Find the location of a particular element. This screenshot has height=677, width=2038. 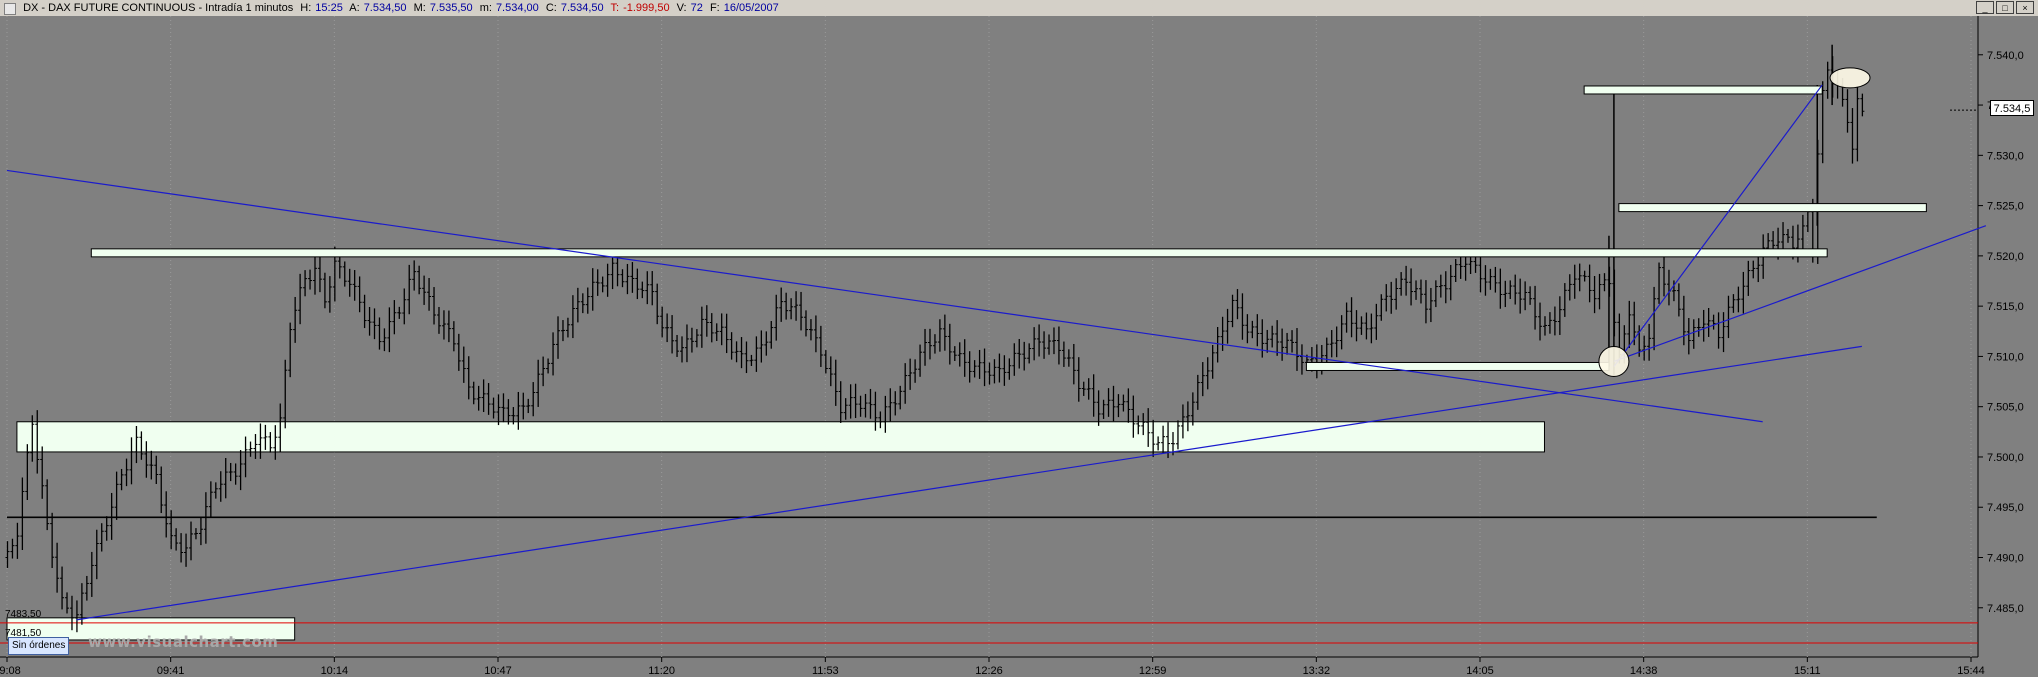

window-controls: _ □ × is located at coordinates (2005, 7).